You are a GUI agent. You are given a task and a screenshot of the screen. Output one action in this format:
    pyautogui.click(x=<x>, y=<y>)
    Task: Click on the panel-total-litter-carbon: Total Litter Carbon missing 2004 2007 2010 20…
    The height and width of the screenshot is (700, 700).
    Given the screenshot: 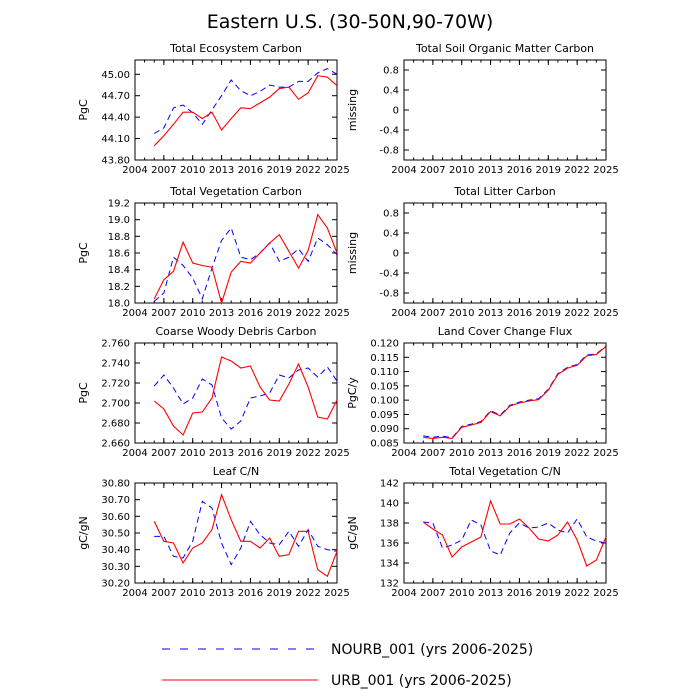 What is the action you would take?
    pyautogui.click(x=482, y=252)
    